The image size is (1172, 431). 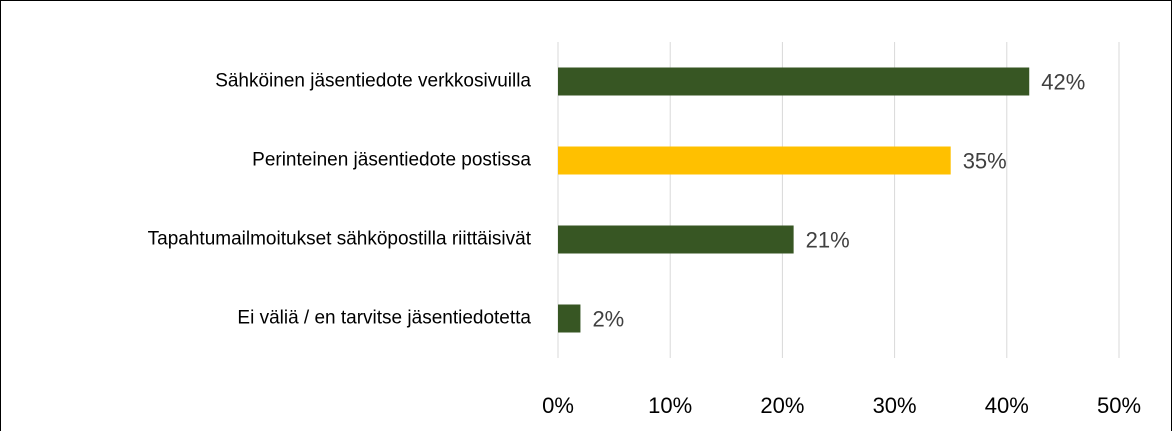 I want to click on data-label: 21%, so click(x=828, y=239).